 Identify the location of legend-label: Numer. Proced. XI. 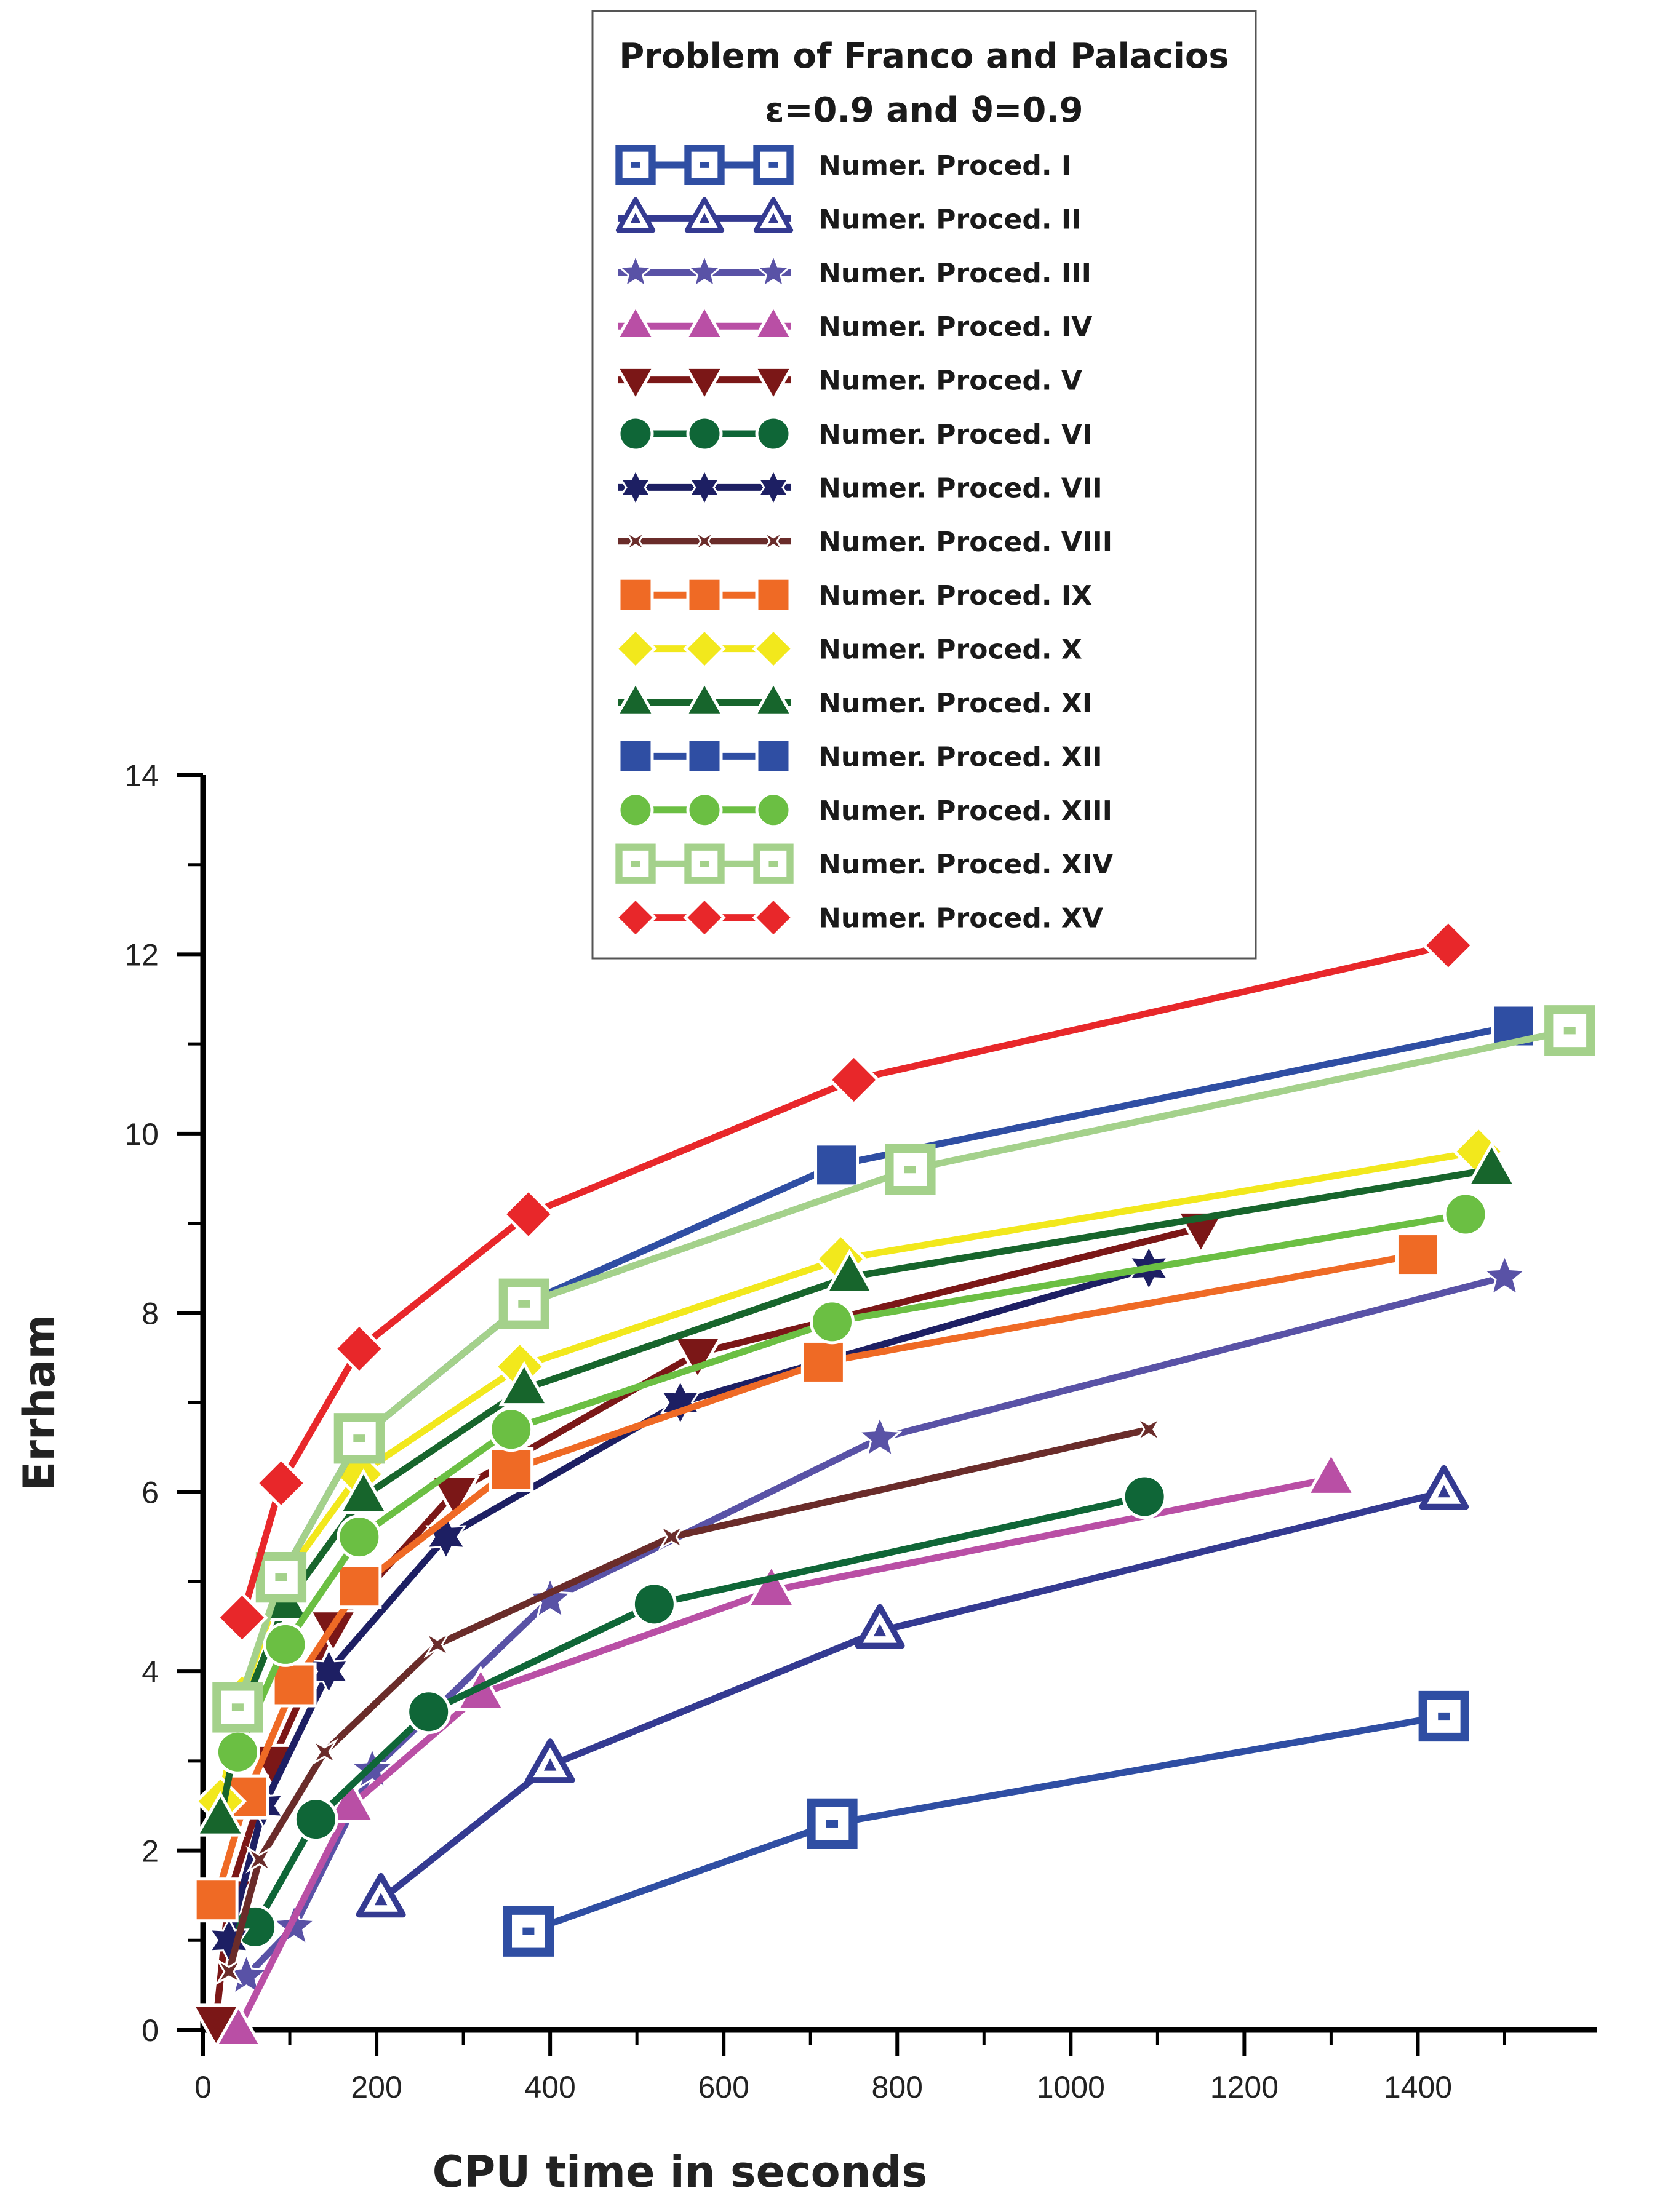
(955, 704).